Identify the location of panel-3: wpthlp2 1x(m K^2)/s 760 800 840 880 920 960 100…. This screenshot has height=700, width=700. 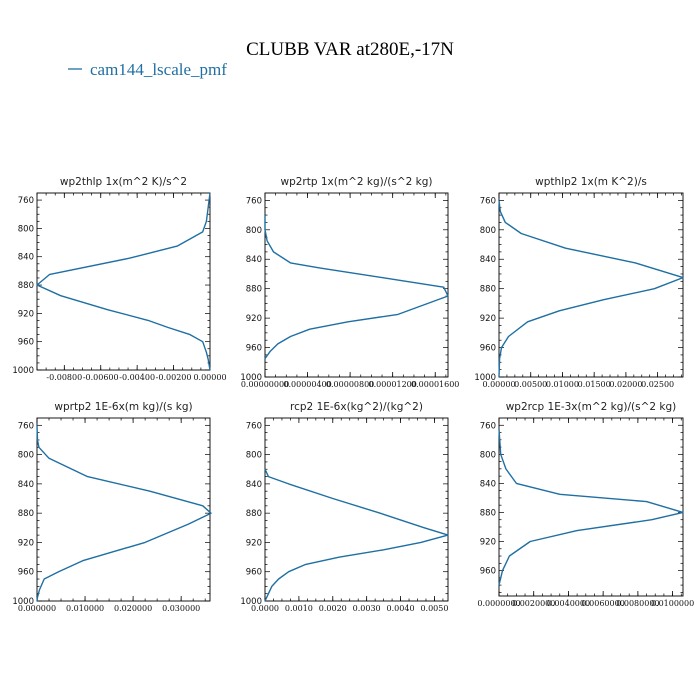
(579, 282).